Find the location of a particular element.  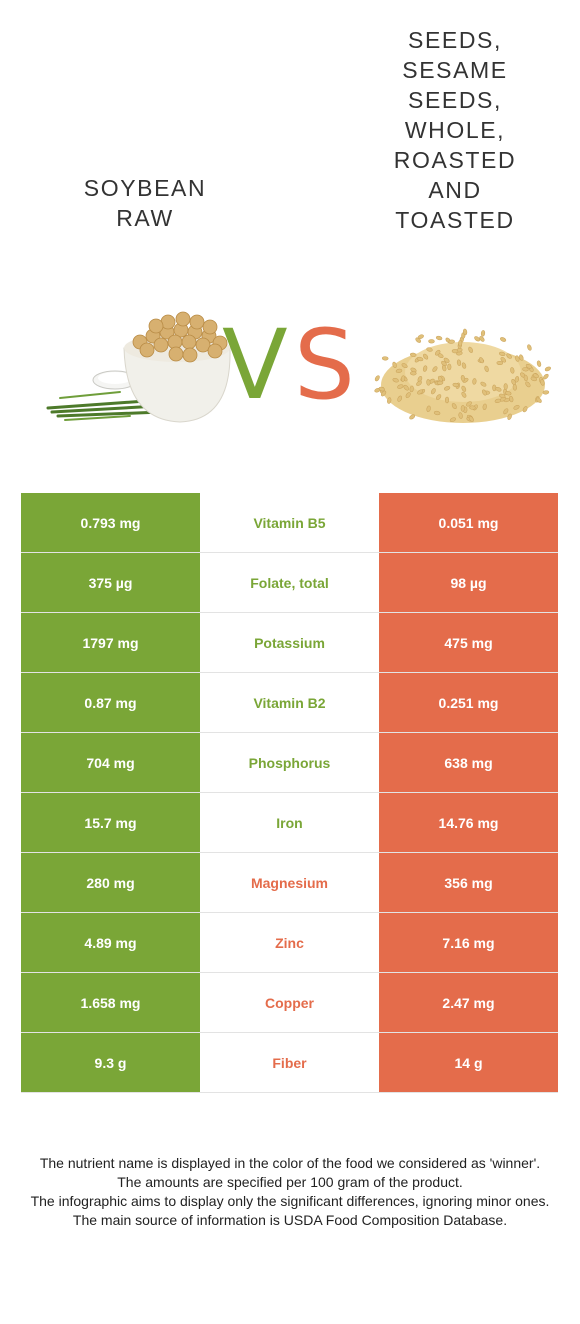

nutrient-name: Magnesium is located at coordinates (289, 882).